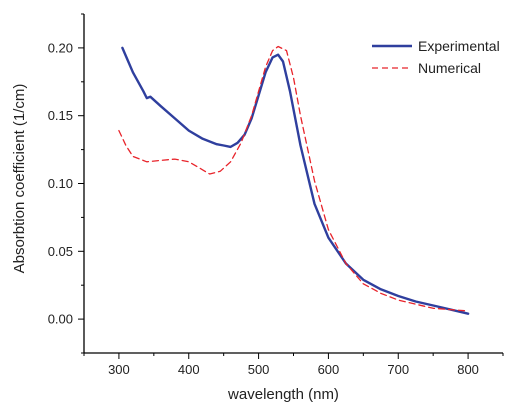 Image resolution: width=520 pixels, height=404 pixels. I want to click on y-tick-label: 0.05, so click(60, 251).